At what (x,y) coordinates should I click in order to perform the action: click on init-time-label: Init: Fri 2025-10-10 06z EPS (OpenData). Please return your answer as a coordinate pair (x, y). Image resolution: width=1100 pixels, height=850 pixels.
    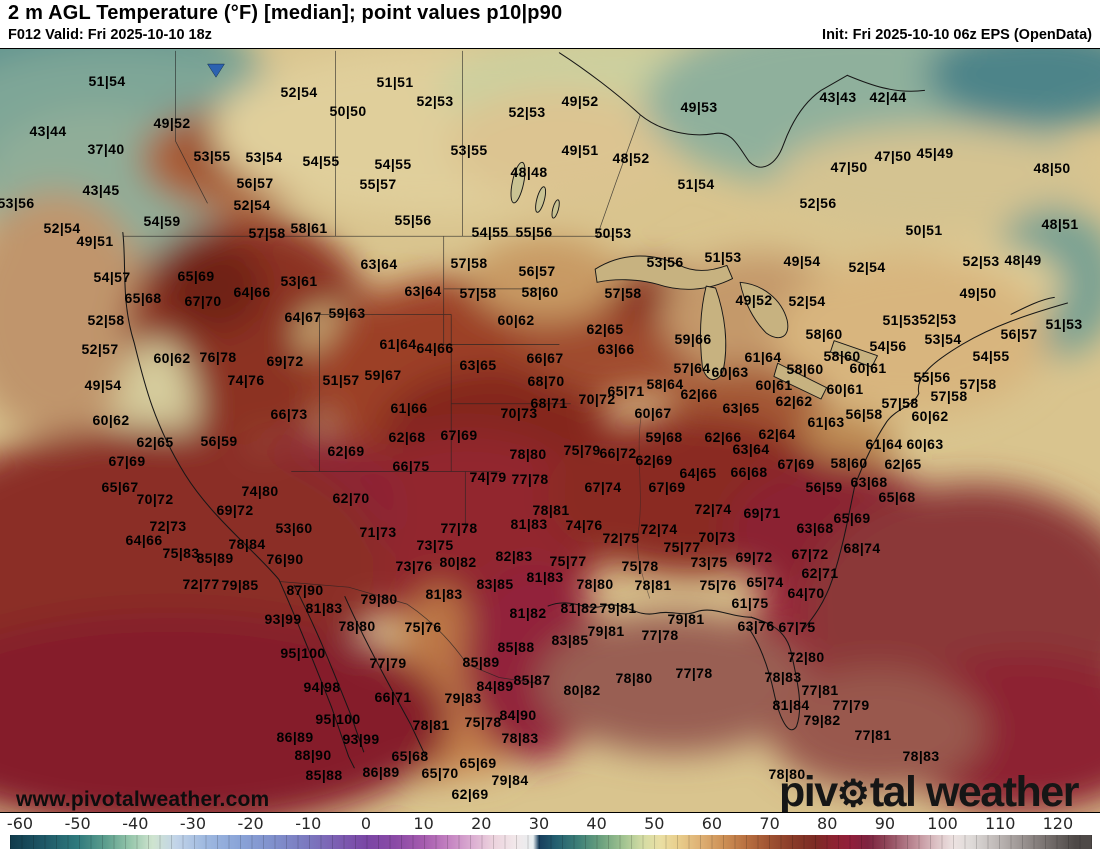
    Looking at the image, I should click on (957, 35).